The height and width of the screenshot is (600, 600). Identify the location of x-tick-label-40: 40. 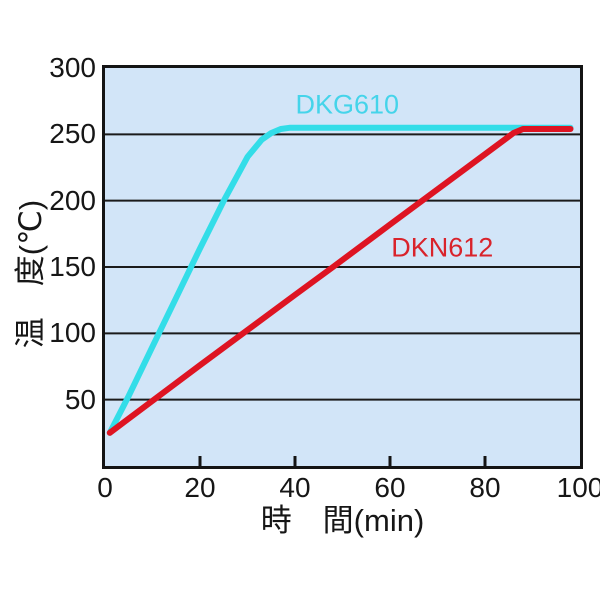
(295, 487).